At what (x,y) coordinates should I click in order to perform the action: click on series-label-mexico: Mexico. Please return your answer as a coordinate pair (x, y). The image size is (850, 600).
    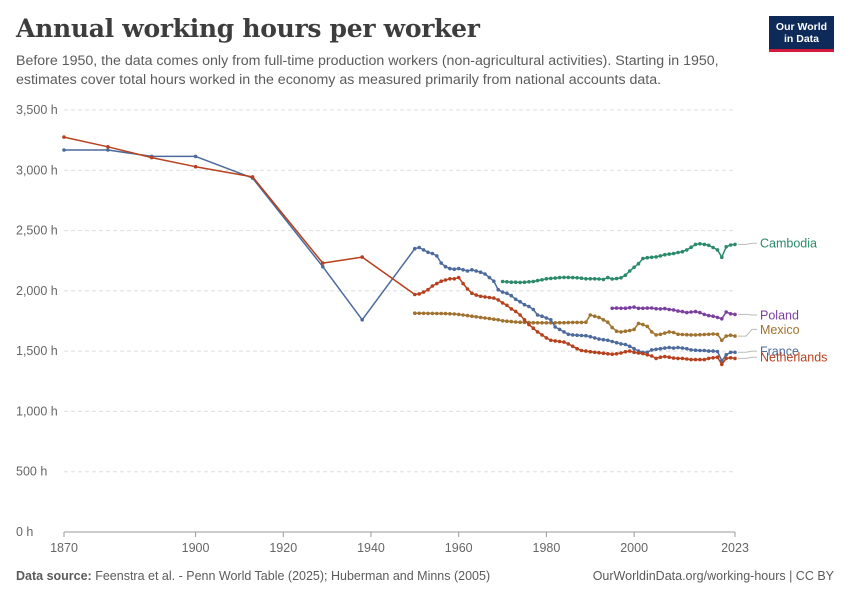
    Looking at the image, I should click on (780, 330).